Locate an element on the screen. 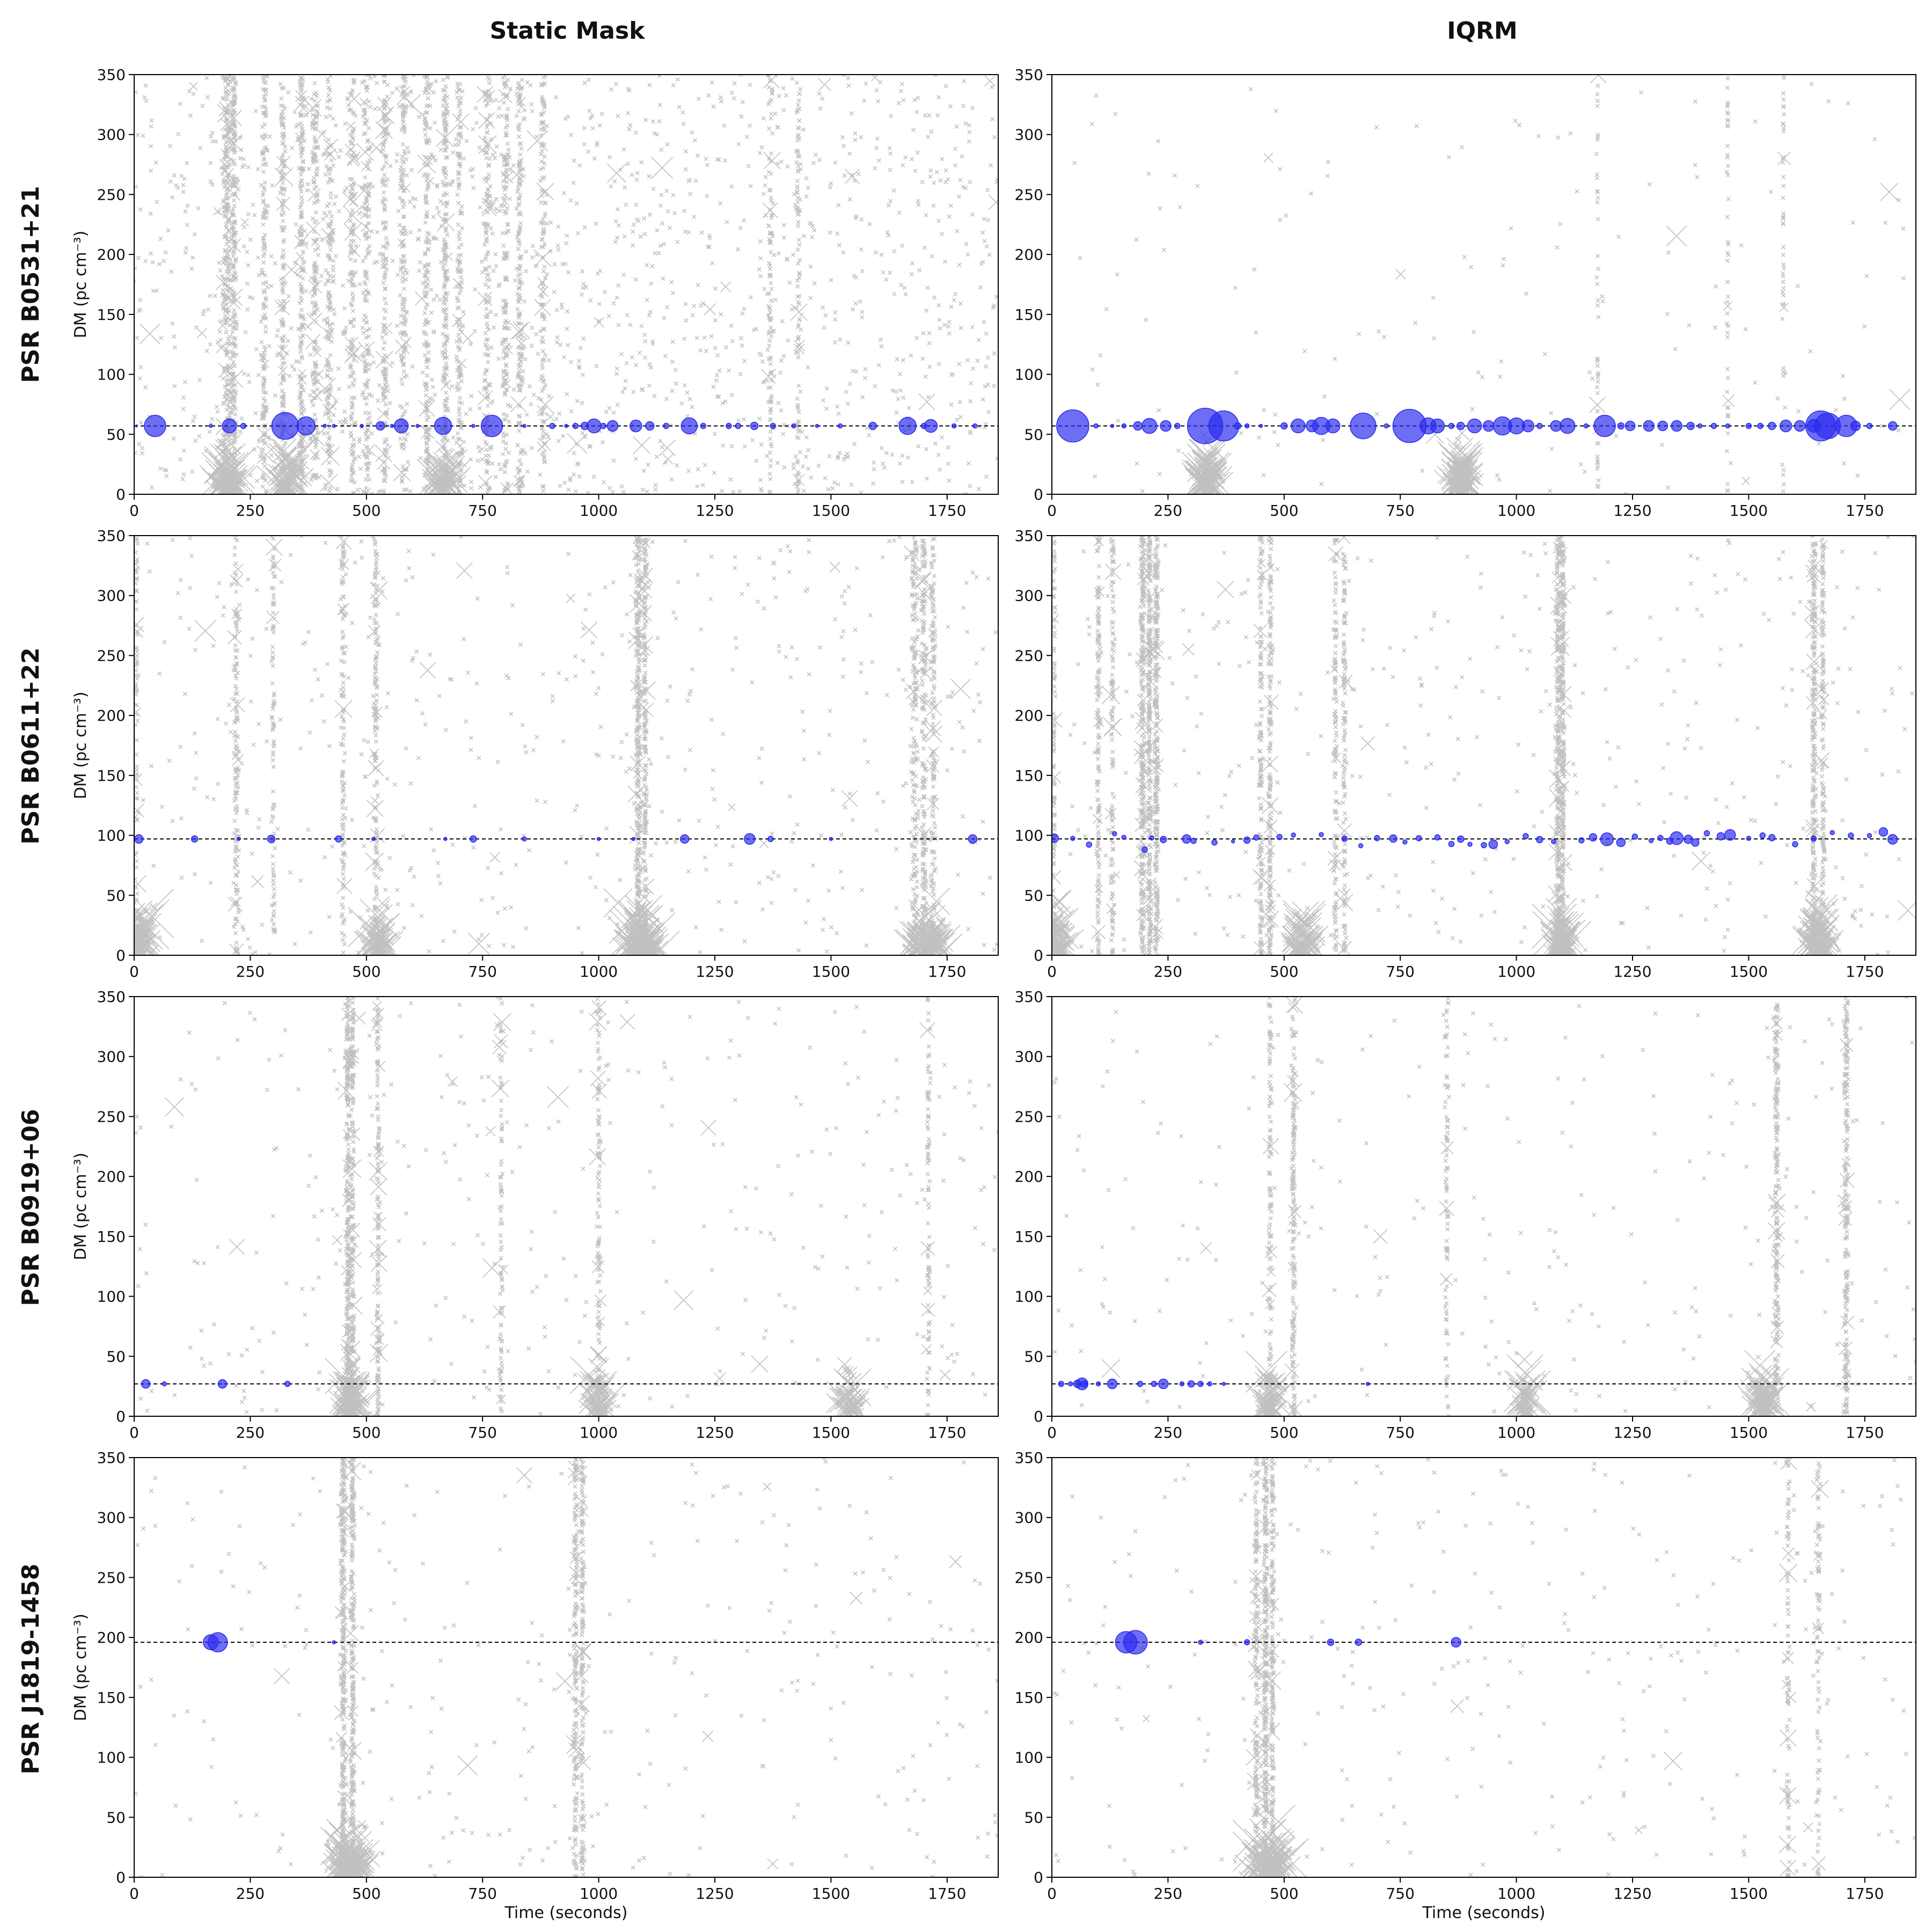 This screenshot has width=1932, height=1932. y-tick-label: 0 is located at coordinates (1038, 494).